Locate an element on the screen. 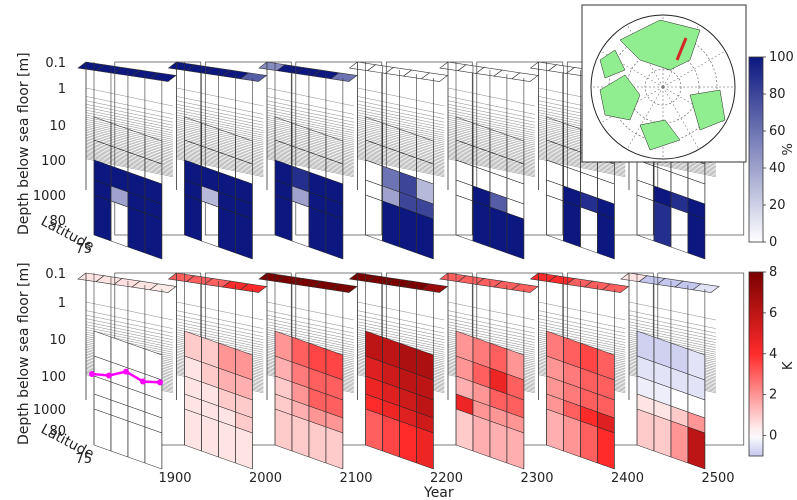 Image resolution: width=797 pixels, height=500 pixels. y-axis-label-upper: Depth below sea floor [m] is located at coordinates (24, 143).